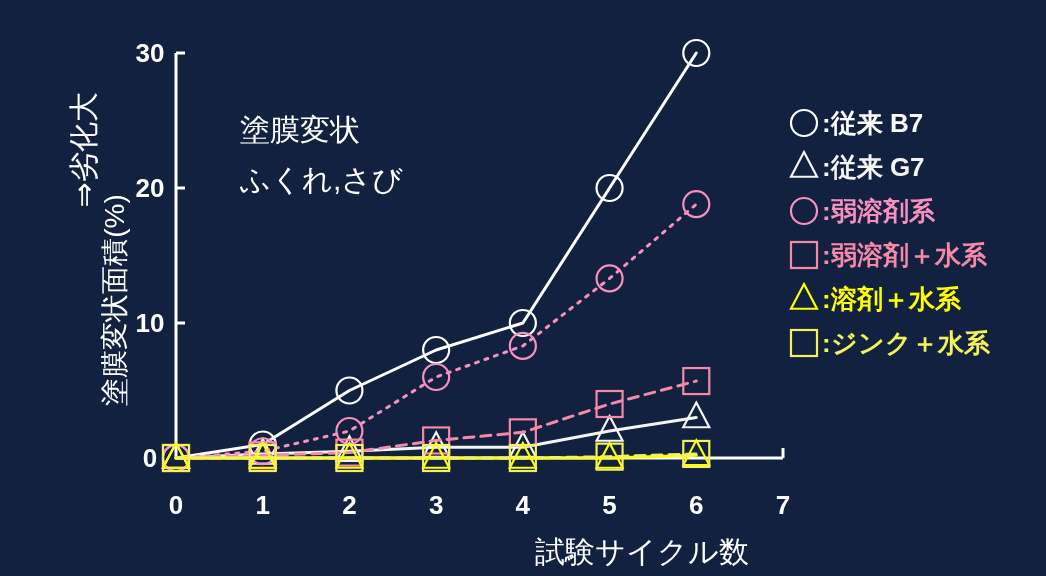 The height and width of the screenshot is (576, 1046). What do you see at coordinates (873, 123) in the screenshot?
I see `legend-label: :従来 B7` at bounding box center [873, 123].